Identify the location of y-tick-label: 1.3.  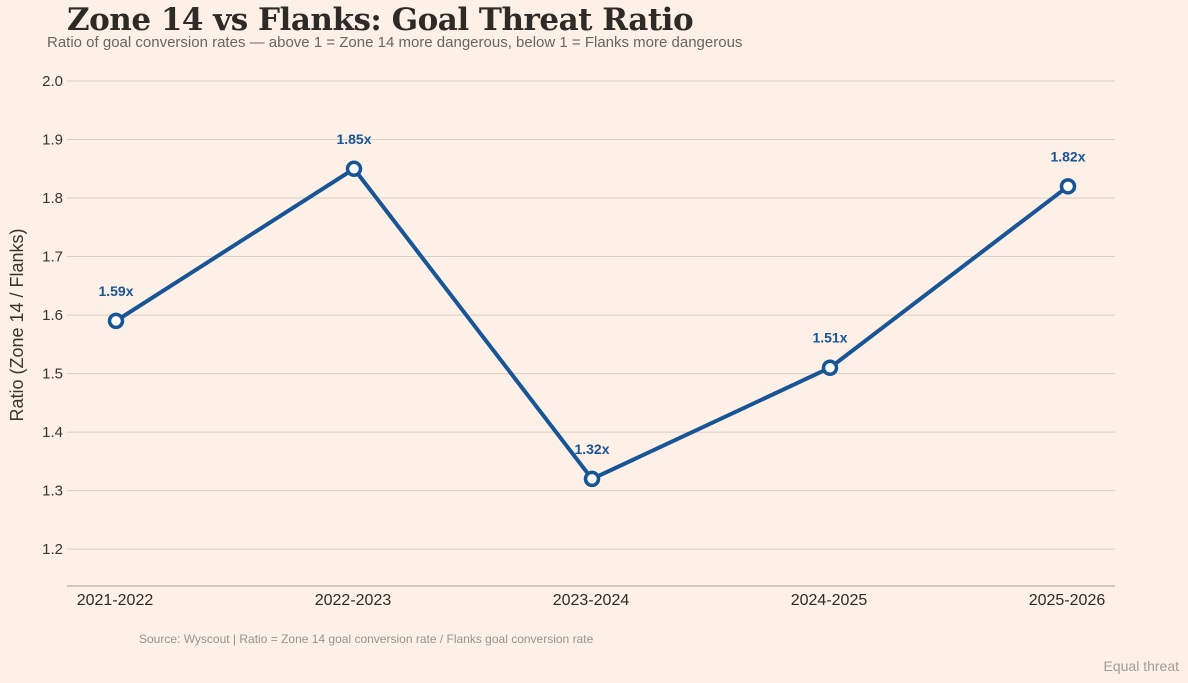
(52, 491).